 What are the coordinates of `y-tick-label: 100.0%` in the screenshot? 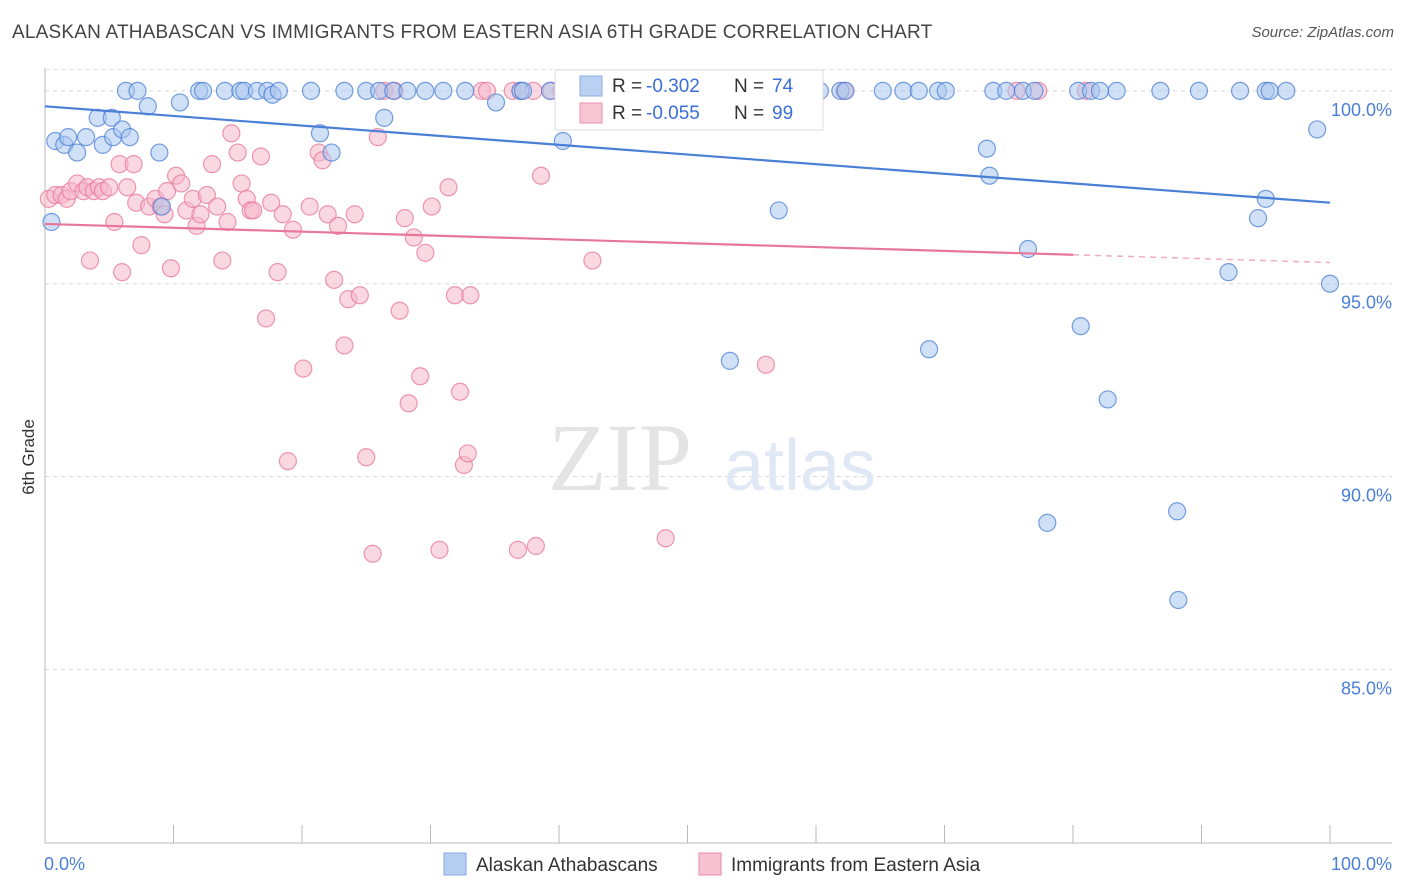 It's located at (1361, 110).